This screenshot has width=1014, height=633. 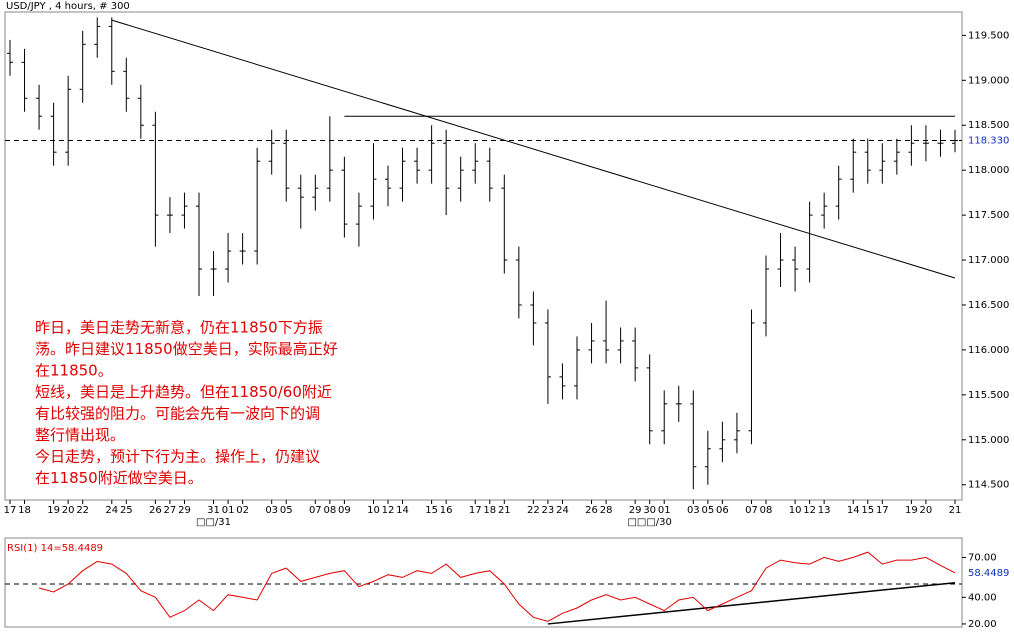 I want to click on x-tick-label: 31, so click(x=213, y=510).